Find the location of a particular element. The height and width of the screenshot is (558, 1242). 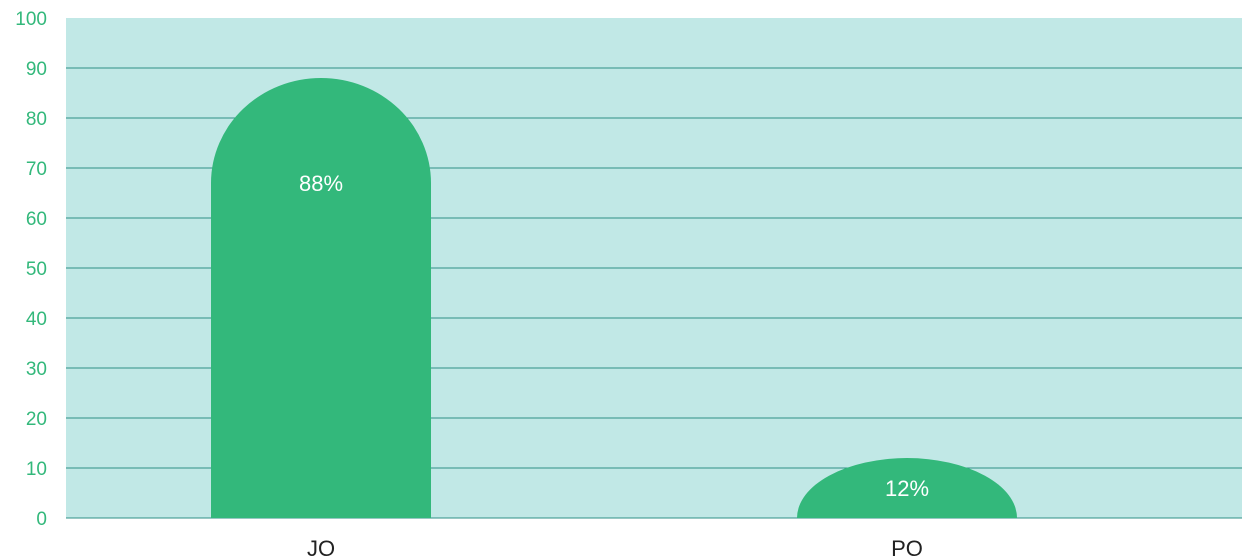

y-tick-label: 10 is located at coordinates (36, 469).